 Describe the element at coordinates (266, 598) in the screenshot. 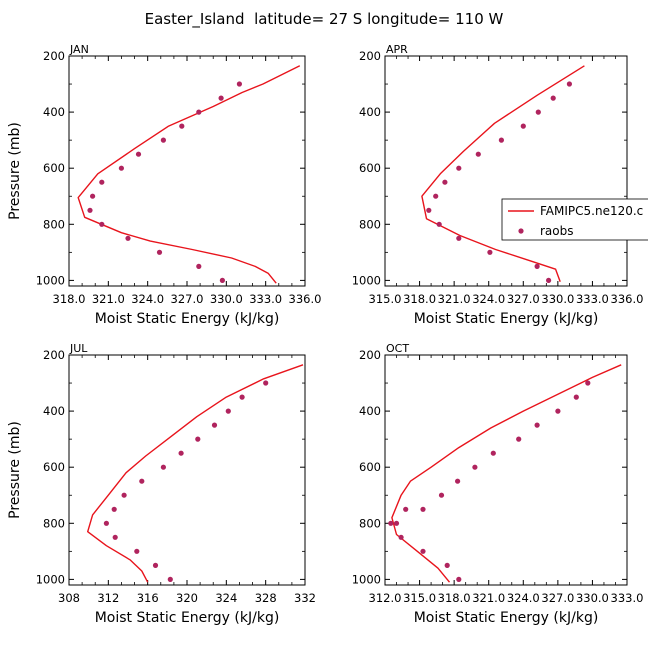

I see `x-tick-label: 328` at that location.